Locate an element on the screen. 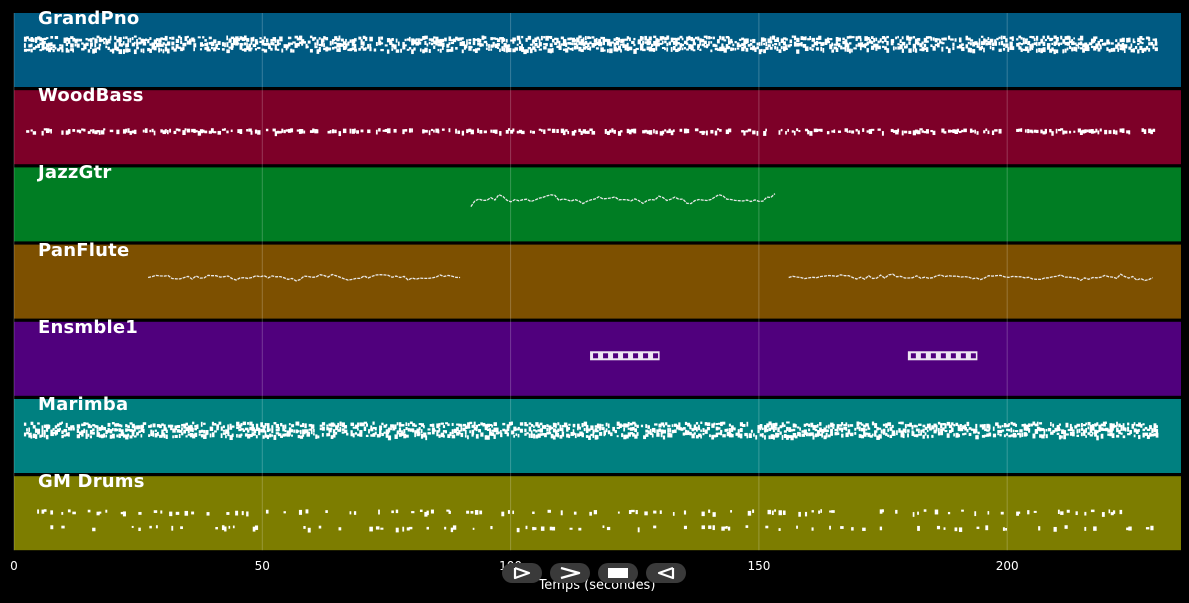 Image resolution: width=1189 pixels, height=603 pixels. forward-button is located at coordinates (570, 573).